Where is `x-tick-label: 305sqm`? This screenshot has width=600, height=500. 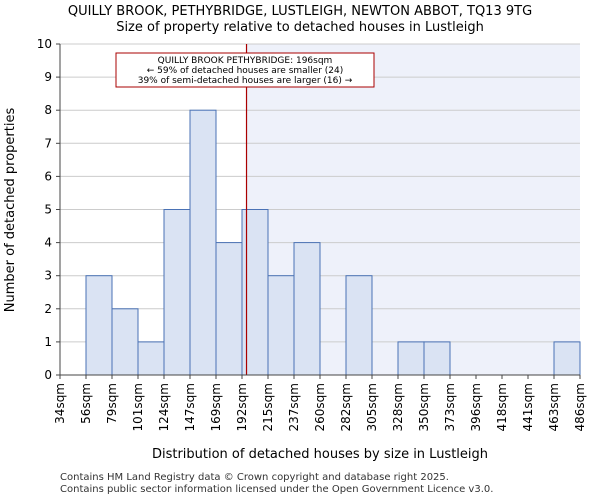
x-tick-label: 305sqm is located at coordinates (372, 407).